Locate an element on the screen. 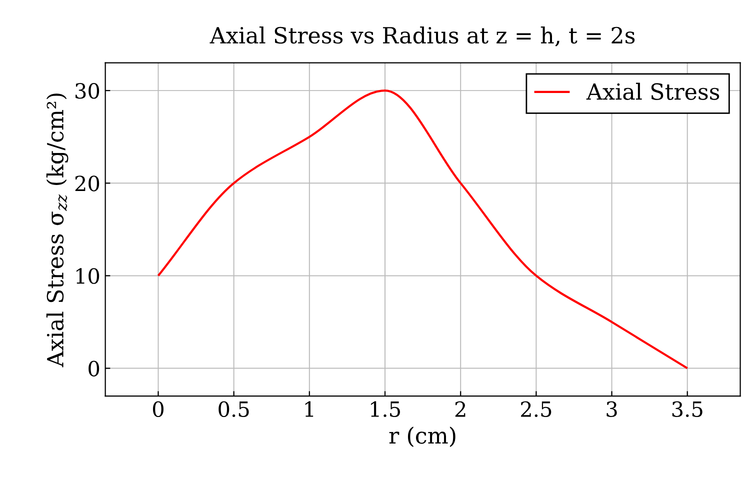  x-axis-title: r (cm) is located at coordinates (422, 436).